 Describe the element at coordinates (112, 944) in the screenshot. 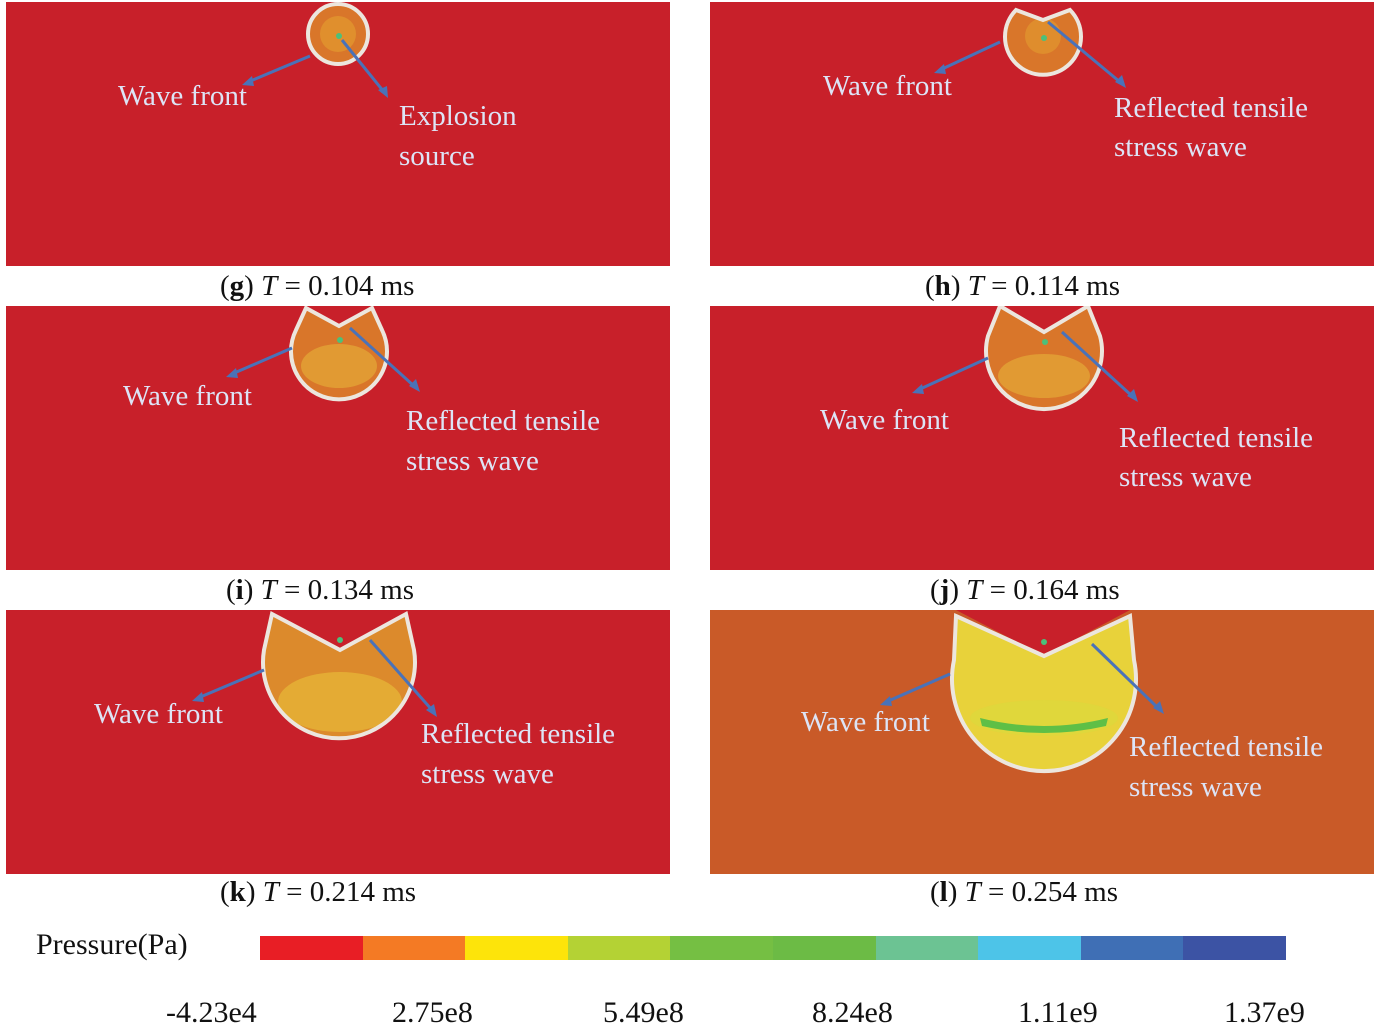

I see `colorbar-title: Pressure(Pa)` at that location.